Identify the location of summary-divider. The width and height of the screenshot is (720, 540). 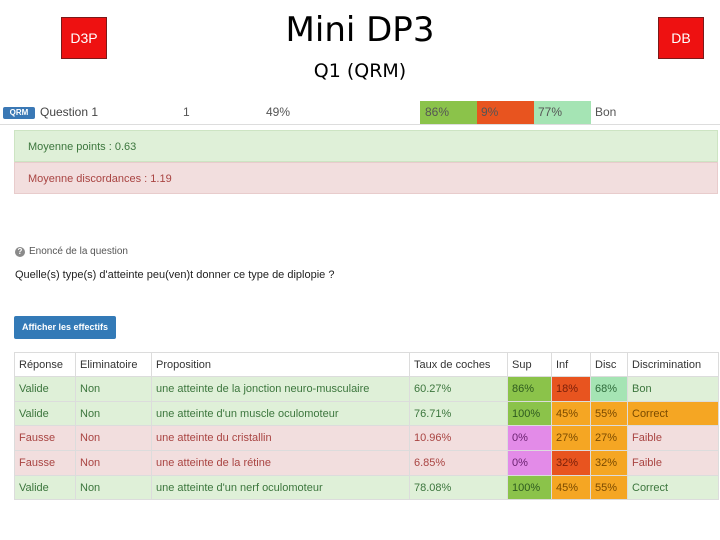
(360, 124).